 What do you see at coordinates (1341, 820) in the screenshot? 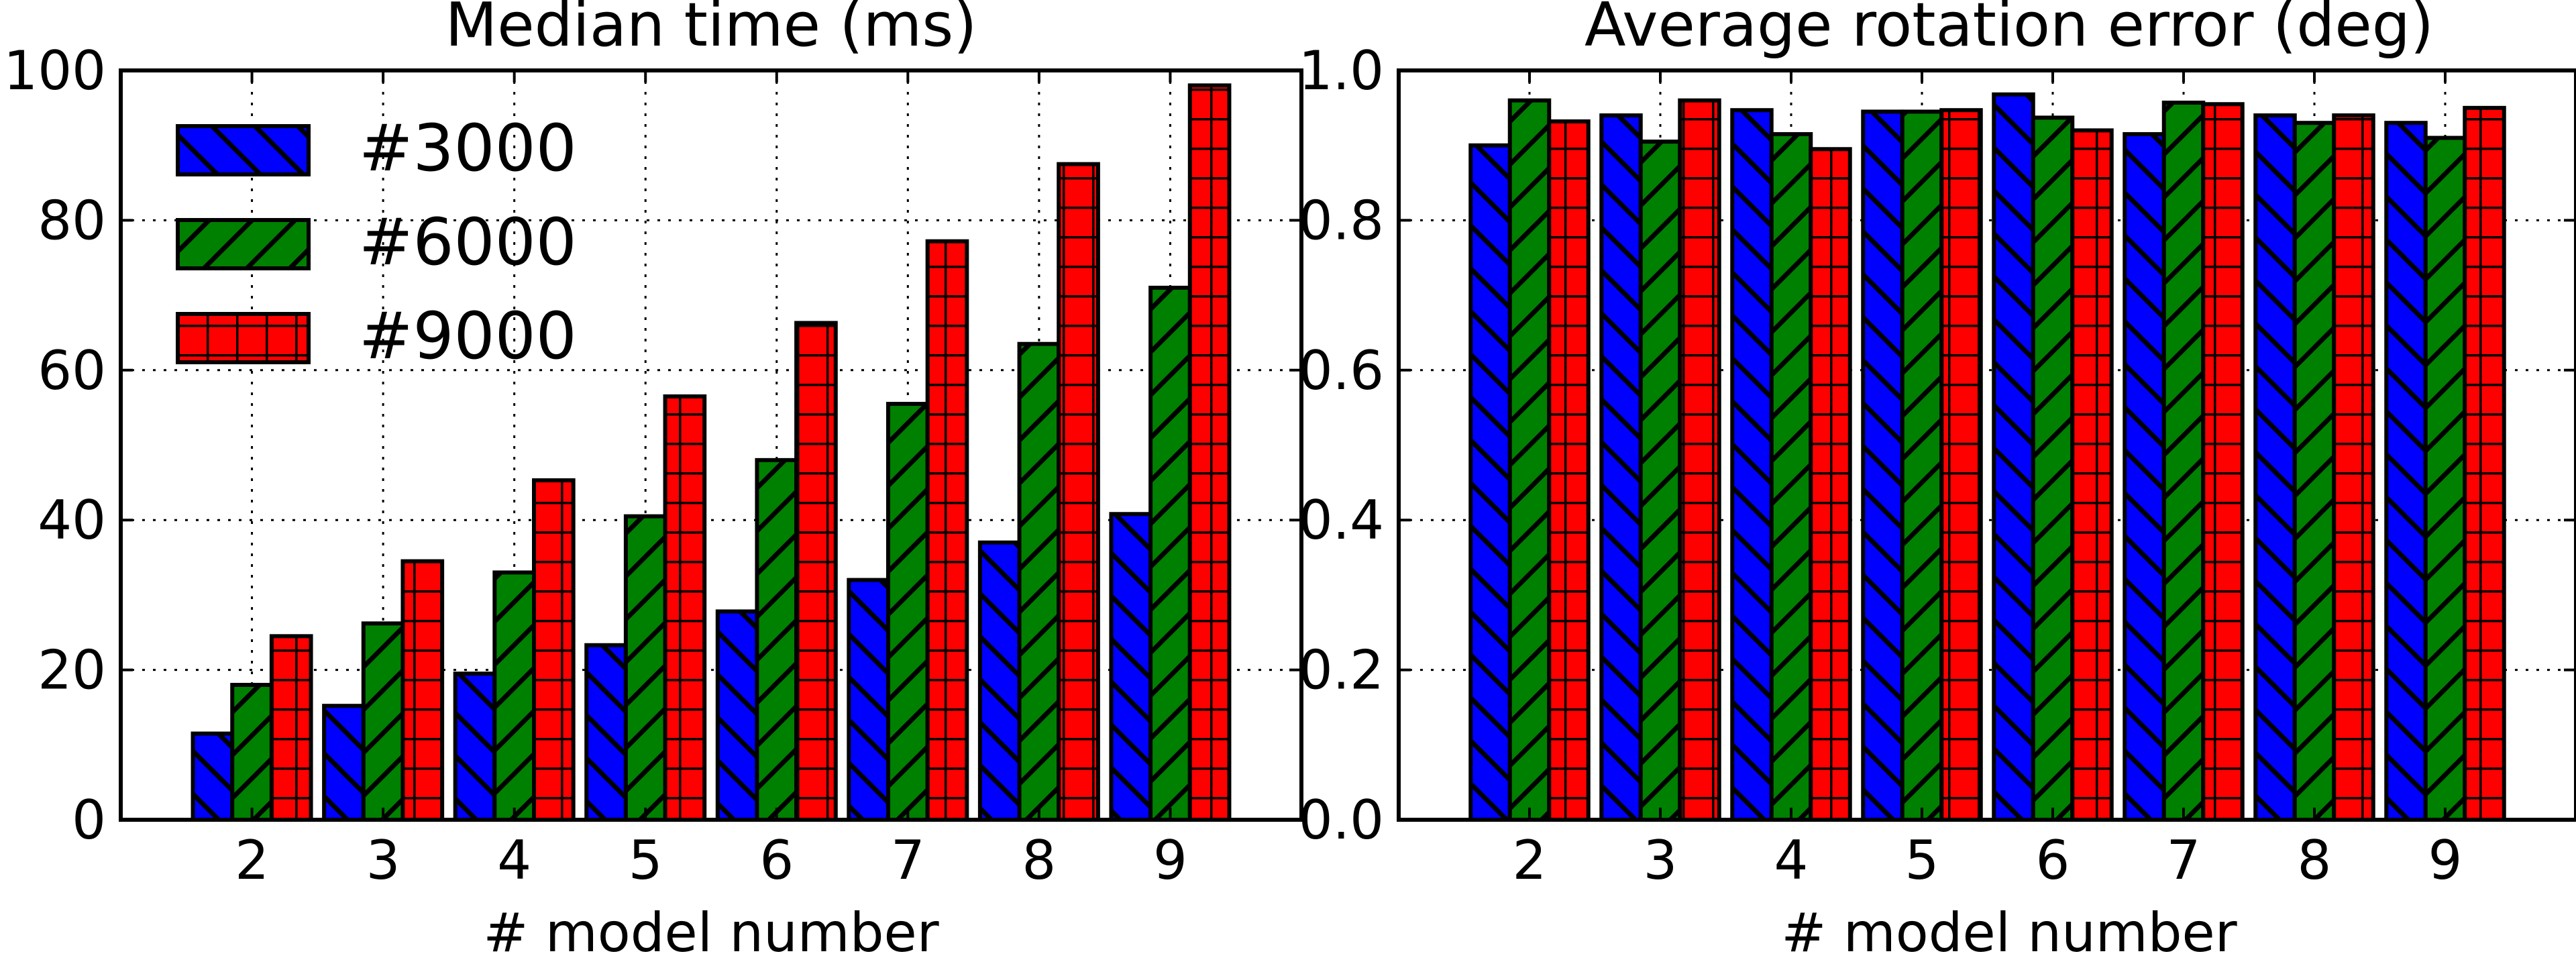
I see `y-tick-label: 0.0` at bounding box center [1341, 820].